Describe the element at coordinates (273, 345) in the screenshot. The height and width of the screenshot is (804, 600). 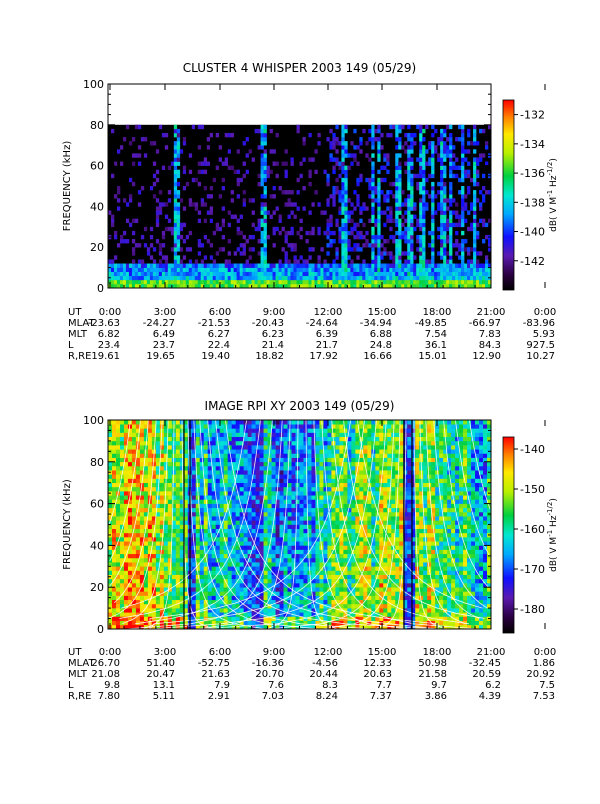
I see `ephemeris-value: 21.4` at that location.